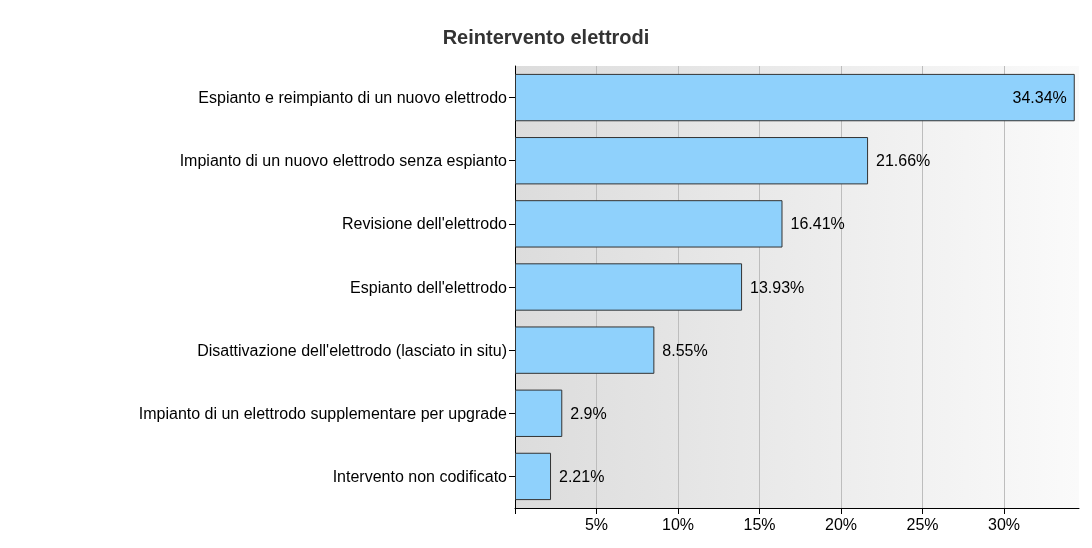  Describe the element at coordinates (546, 37) in the screenshot. I see `chart-title: Reintervento elettrodi` at that location.